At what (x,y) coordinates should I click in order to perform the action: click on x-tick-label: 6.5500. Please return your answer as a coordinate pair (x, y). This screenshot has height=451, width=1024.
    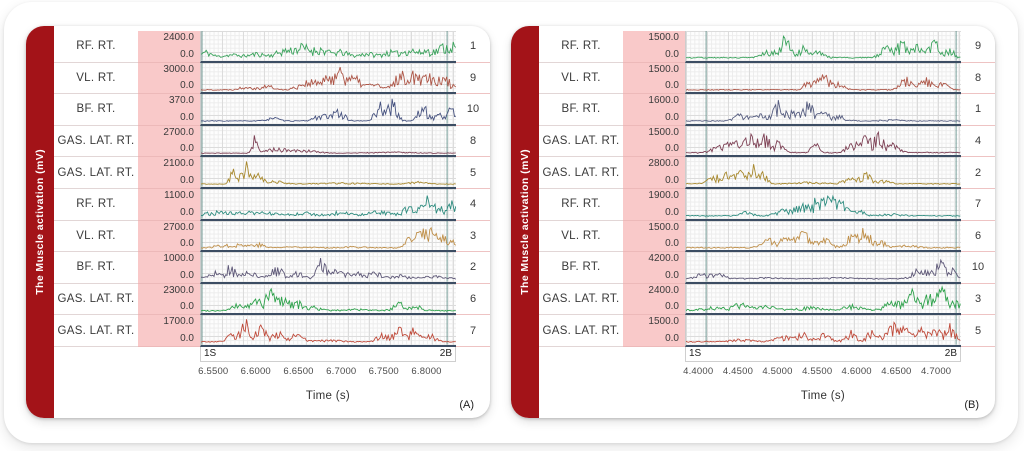
    Looking at the image, I should click on (213, 371).